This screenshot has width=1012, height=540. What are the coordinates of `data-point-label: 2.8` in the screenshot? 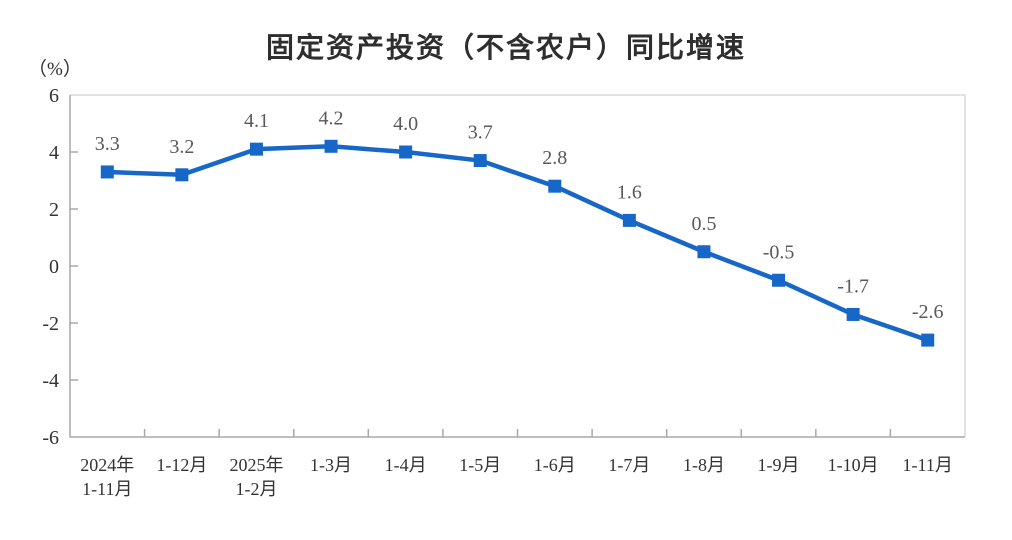 It's located at (554, 158).